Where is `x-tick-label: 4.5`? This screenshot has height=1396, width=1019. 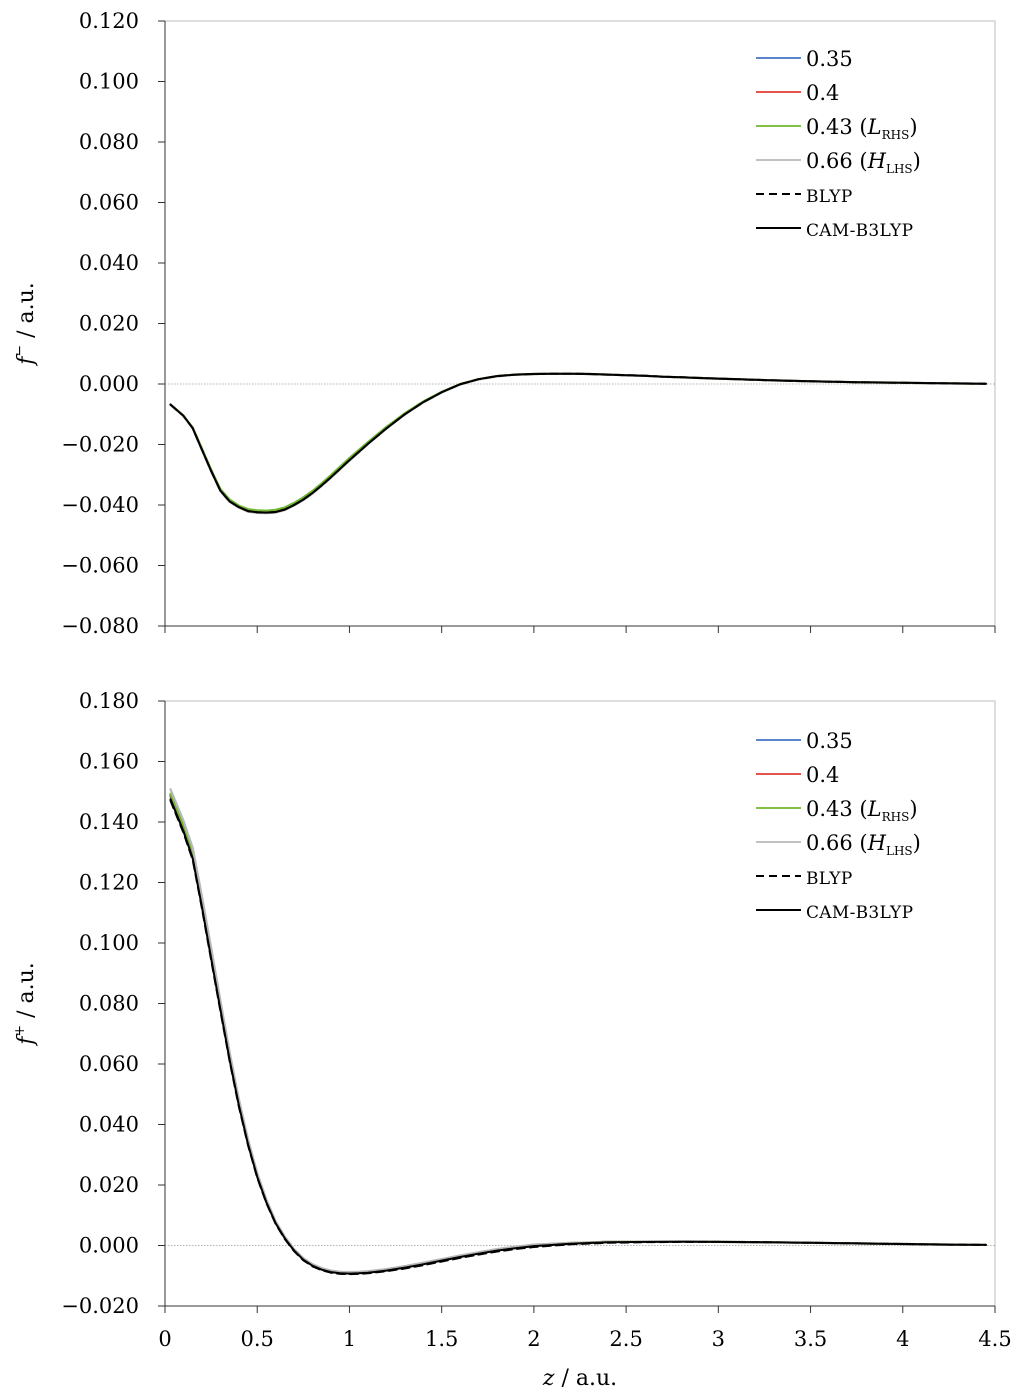
x-tick-label: 4.5 is located at coordinates (994, 1339).